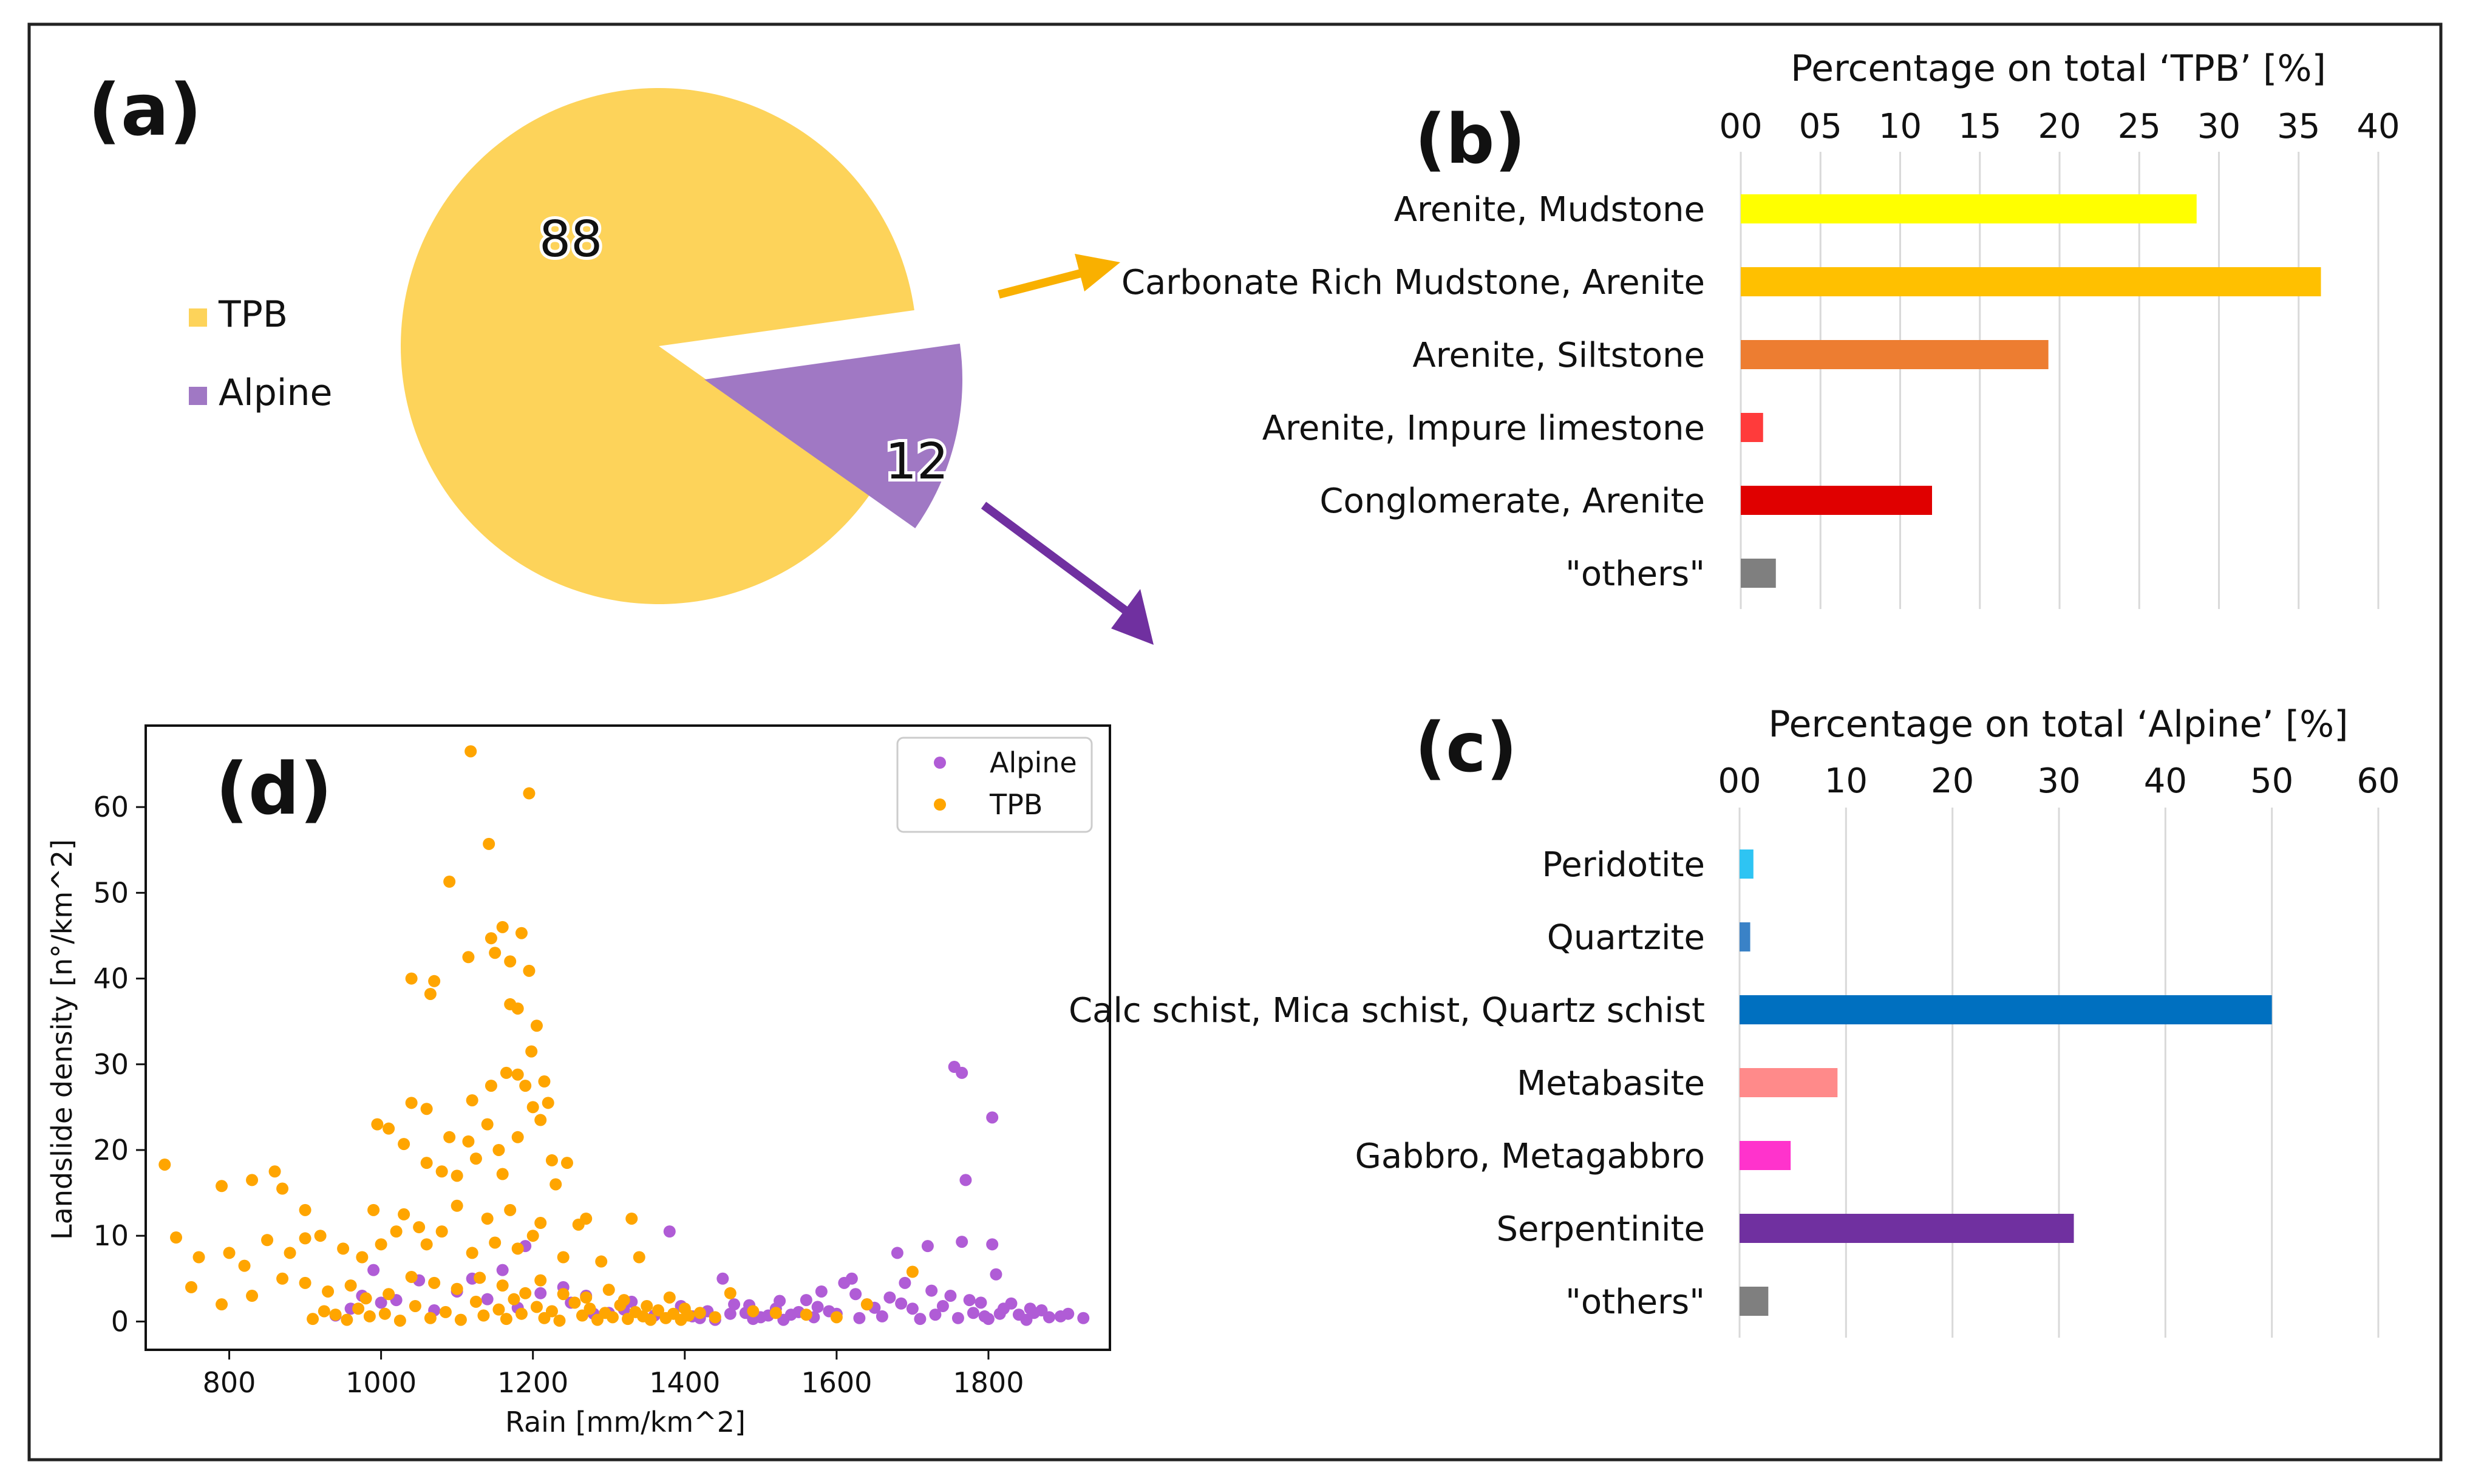 This screenshot has width=2470, height=1484. Describe the element at coordinates (995, 785) in the screenshot. I see `scatter-legend: Alpine TPB` at that location.